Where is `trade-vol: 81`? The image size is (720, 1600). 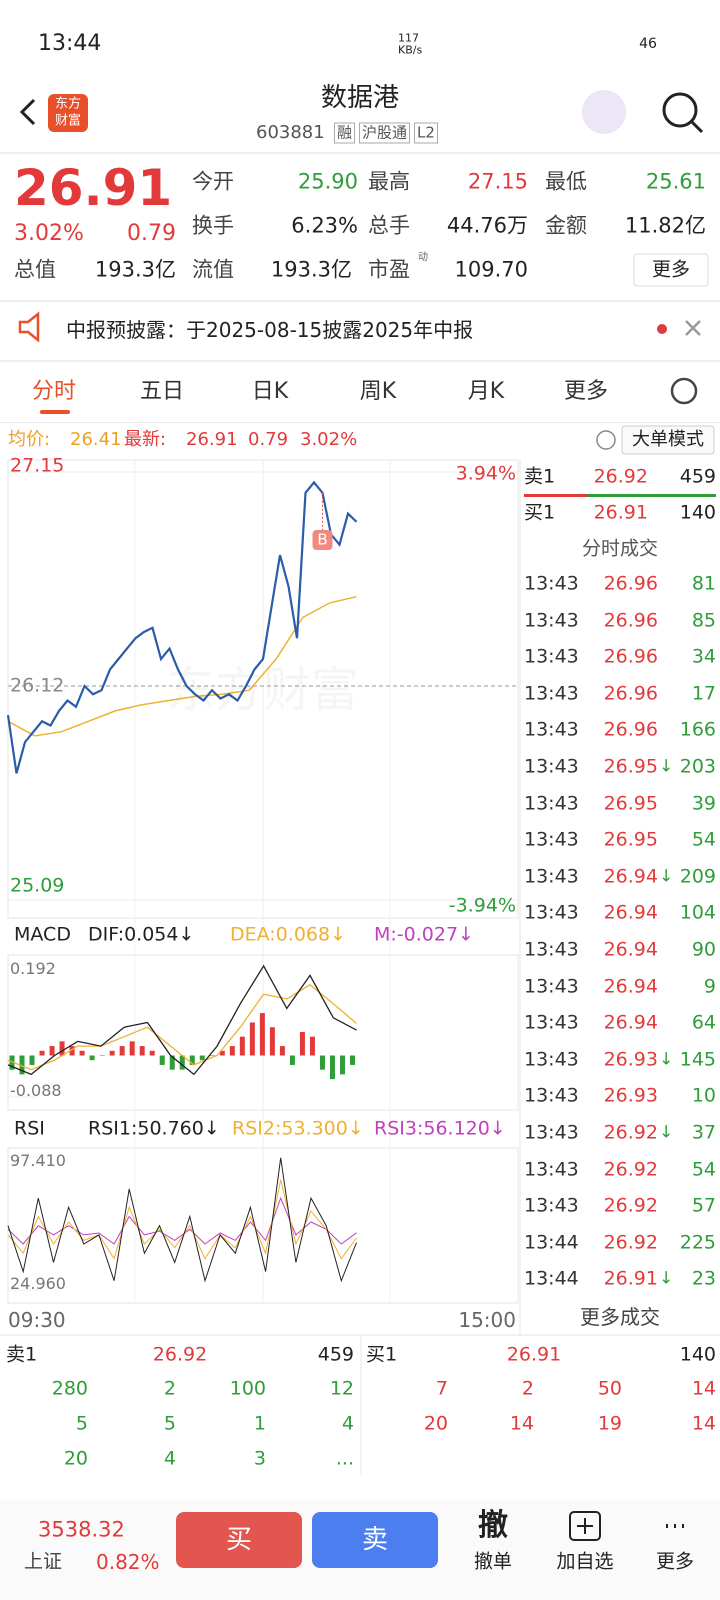 trade-vol: 81 is located at coordinates (703, 583).